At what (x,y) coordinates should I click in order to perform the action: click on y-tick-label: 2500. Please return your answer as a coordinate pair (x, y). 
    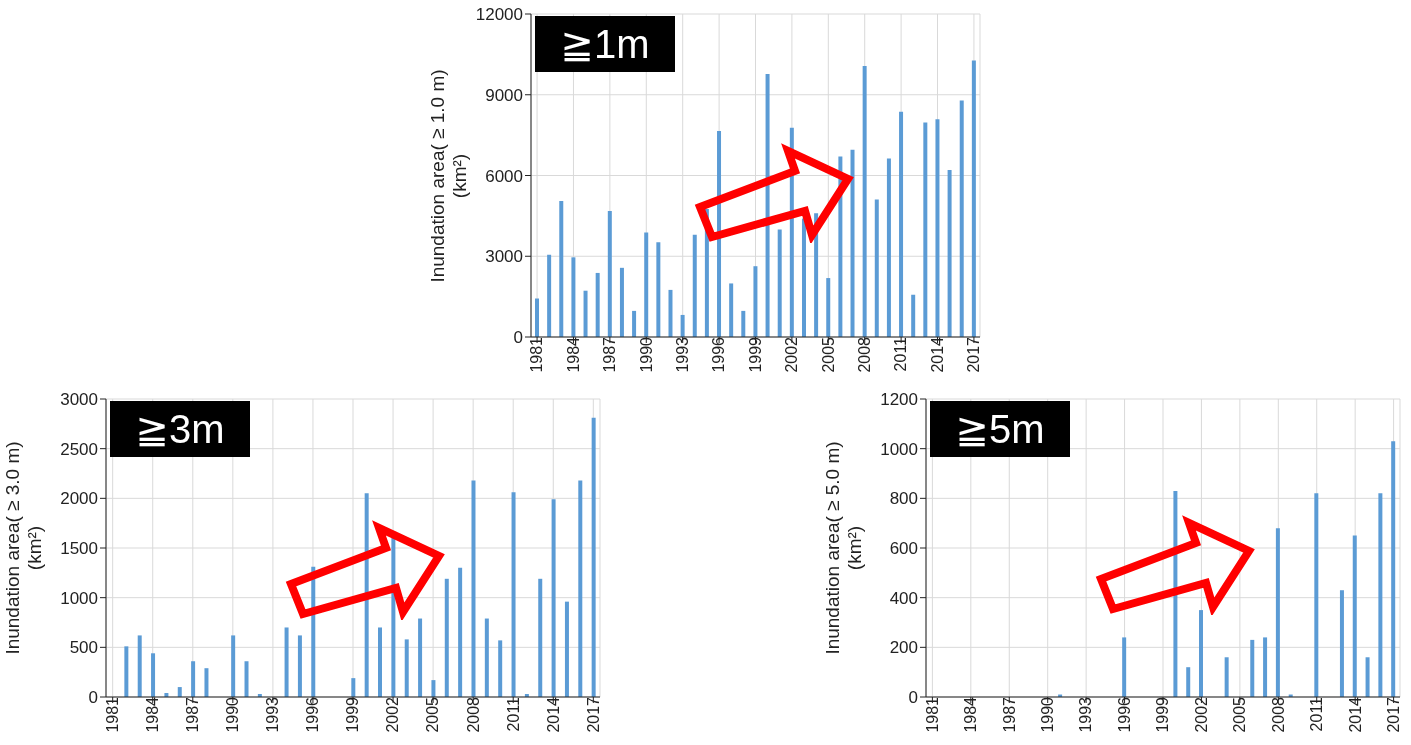
    Looking at the image, I should click on (79, 449).